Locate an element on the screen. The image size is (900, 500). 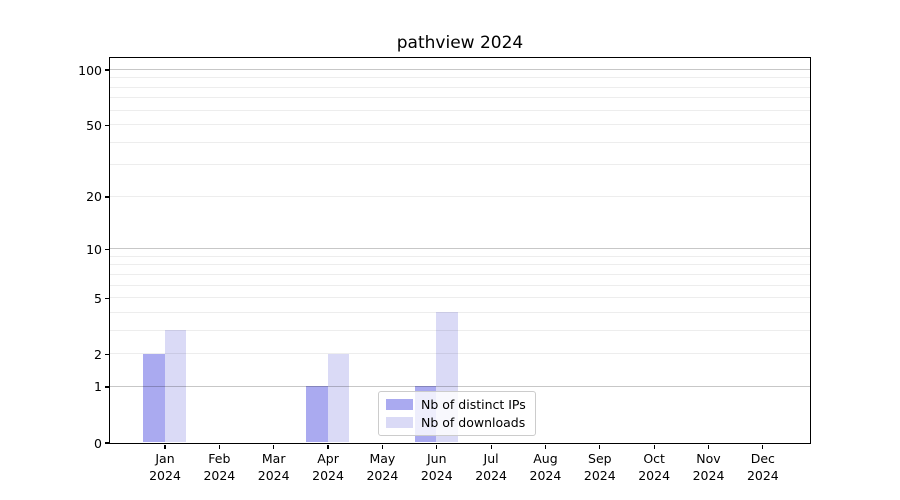
x-tick-month: Apr is located at coordinates (328, 458).